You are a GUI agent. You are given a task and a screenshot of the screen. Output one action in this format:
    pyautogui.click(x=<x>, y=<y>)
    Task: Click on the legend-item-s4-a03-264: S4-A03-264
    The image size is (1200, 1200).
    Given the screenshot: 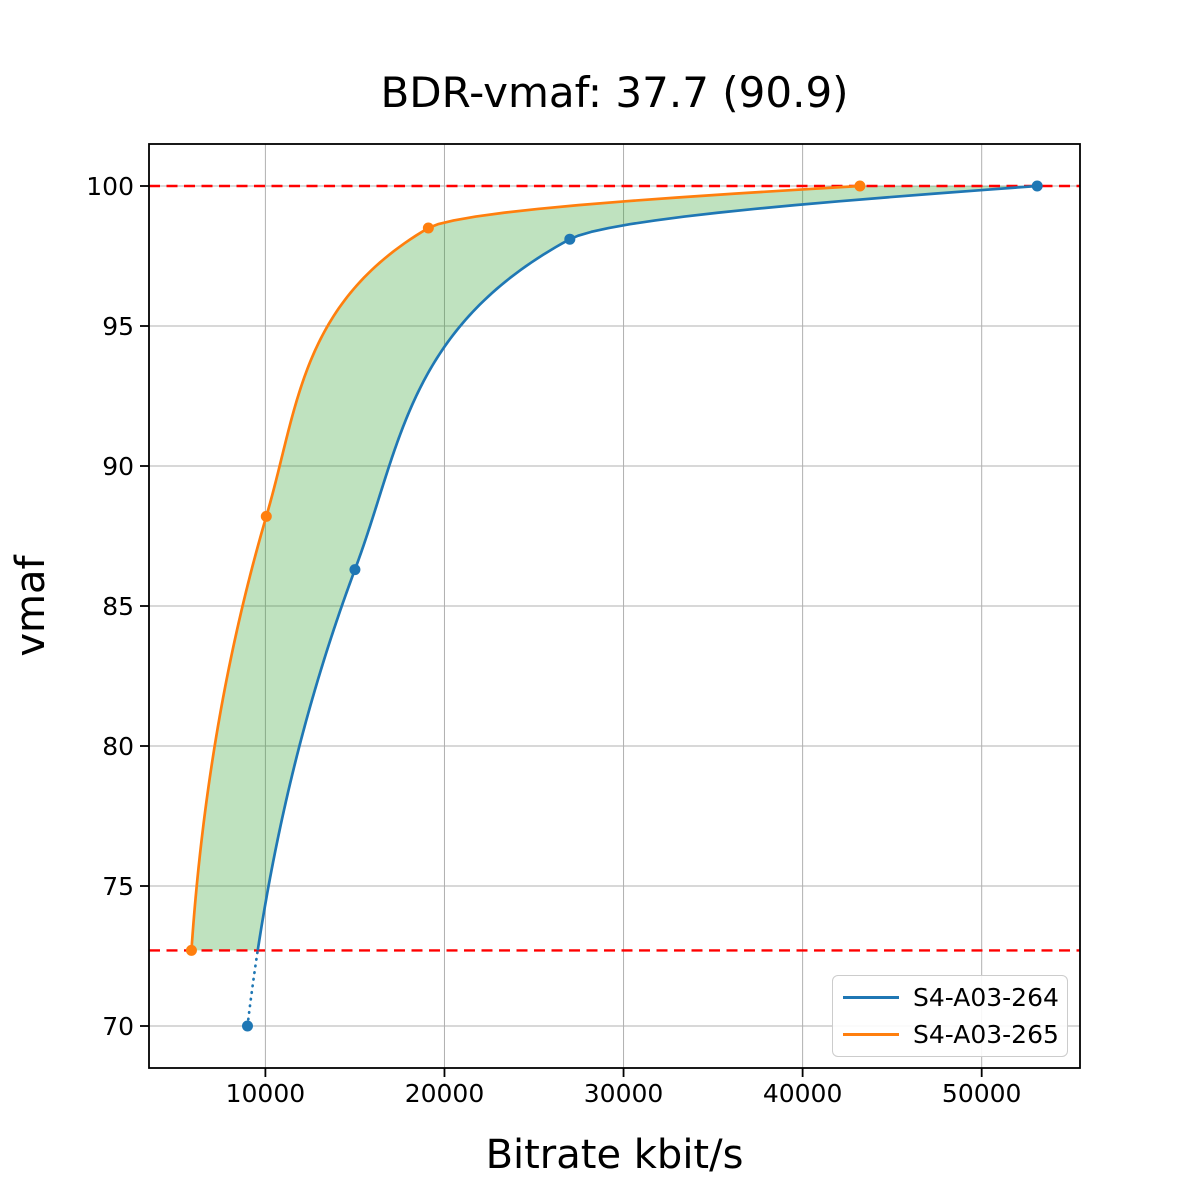 What is the action you would take?
    pyautogui.click(x=951, y=998)
    